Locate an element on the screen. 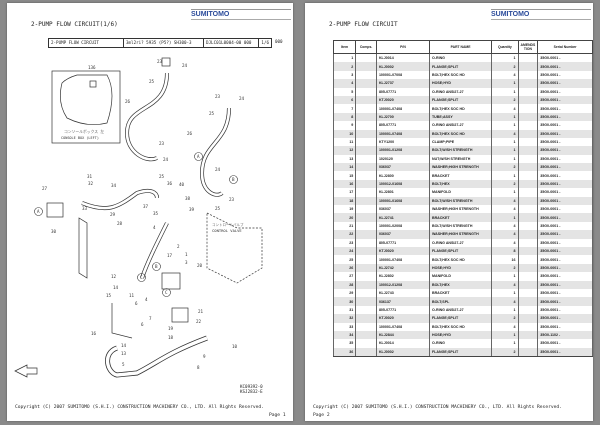 This screenshot has width=600, height=425. table-cell: 33 is located at coordinates (344, 326).